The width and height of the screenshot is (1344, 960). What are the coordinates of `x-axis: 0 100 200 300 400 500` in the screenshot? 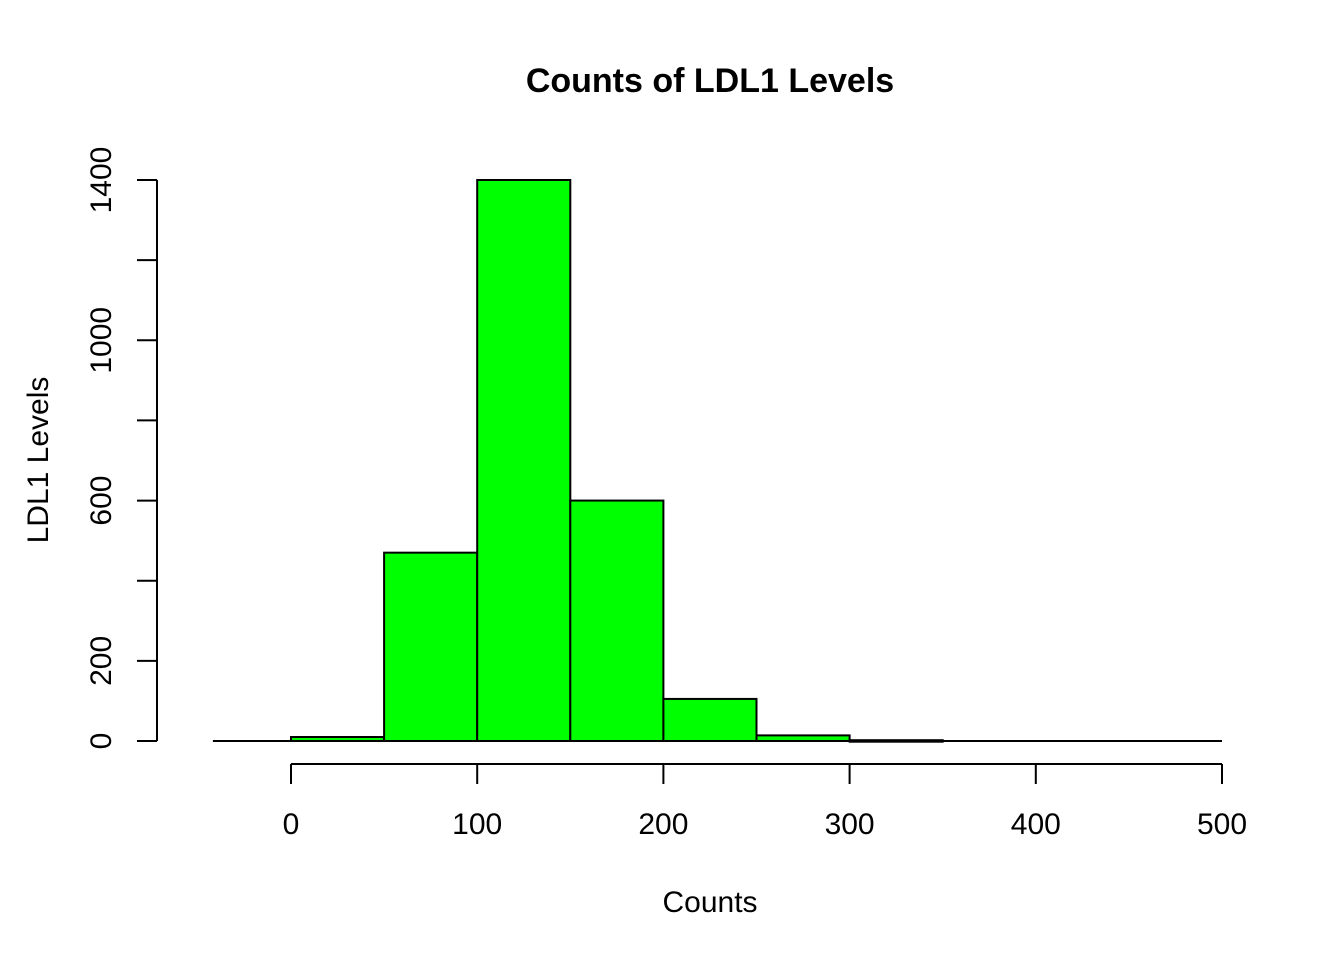 It's located at (765, 802).